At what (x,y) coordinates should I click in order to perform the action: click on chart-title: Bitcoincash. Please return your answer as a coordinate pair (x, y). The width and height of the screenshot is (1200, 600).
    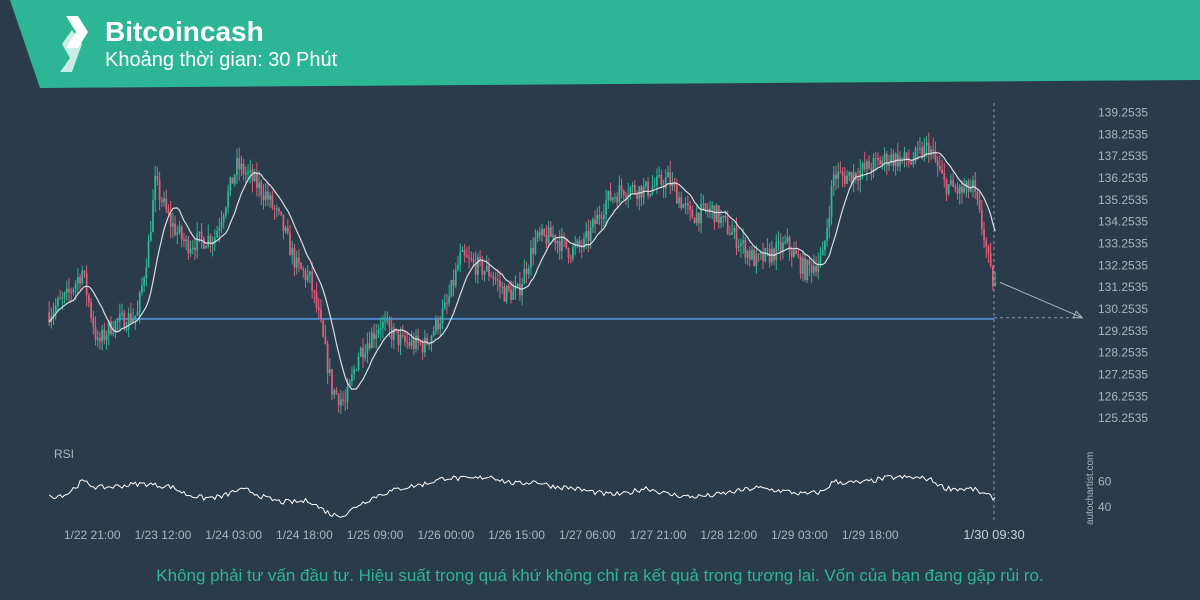
    Looking at the image, I should click on (184, 31).